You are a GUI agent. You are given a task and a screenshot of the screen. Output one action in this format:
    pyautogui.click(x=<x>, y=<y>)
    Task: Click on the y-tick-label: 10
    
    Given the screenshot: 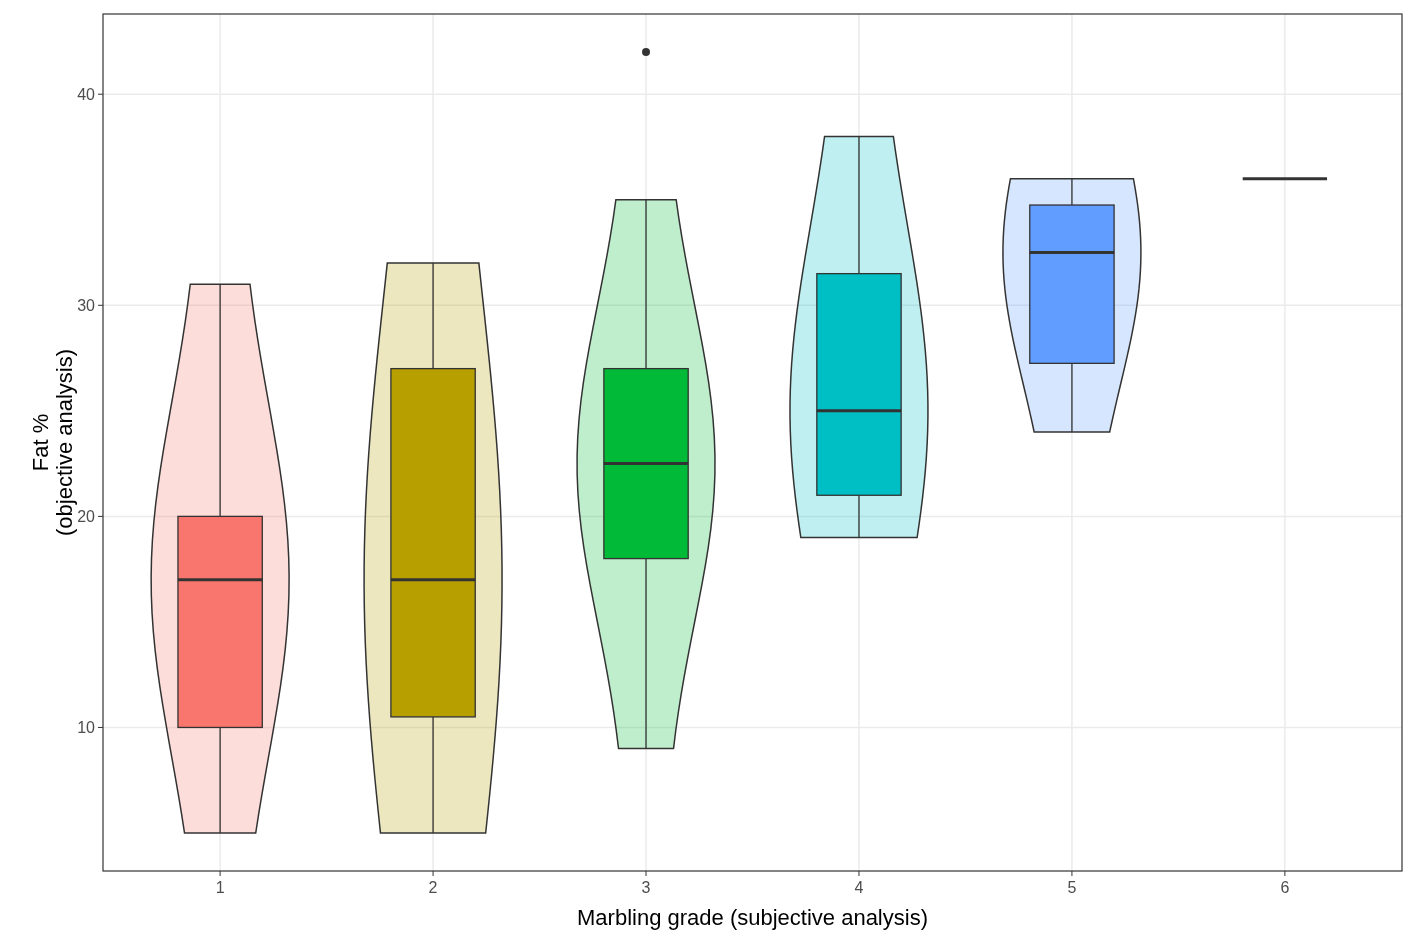 What is the action you would take?
    pyautogui.click(x=86, y=728)
    